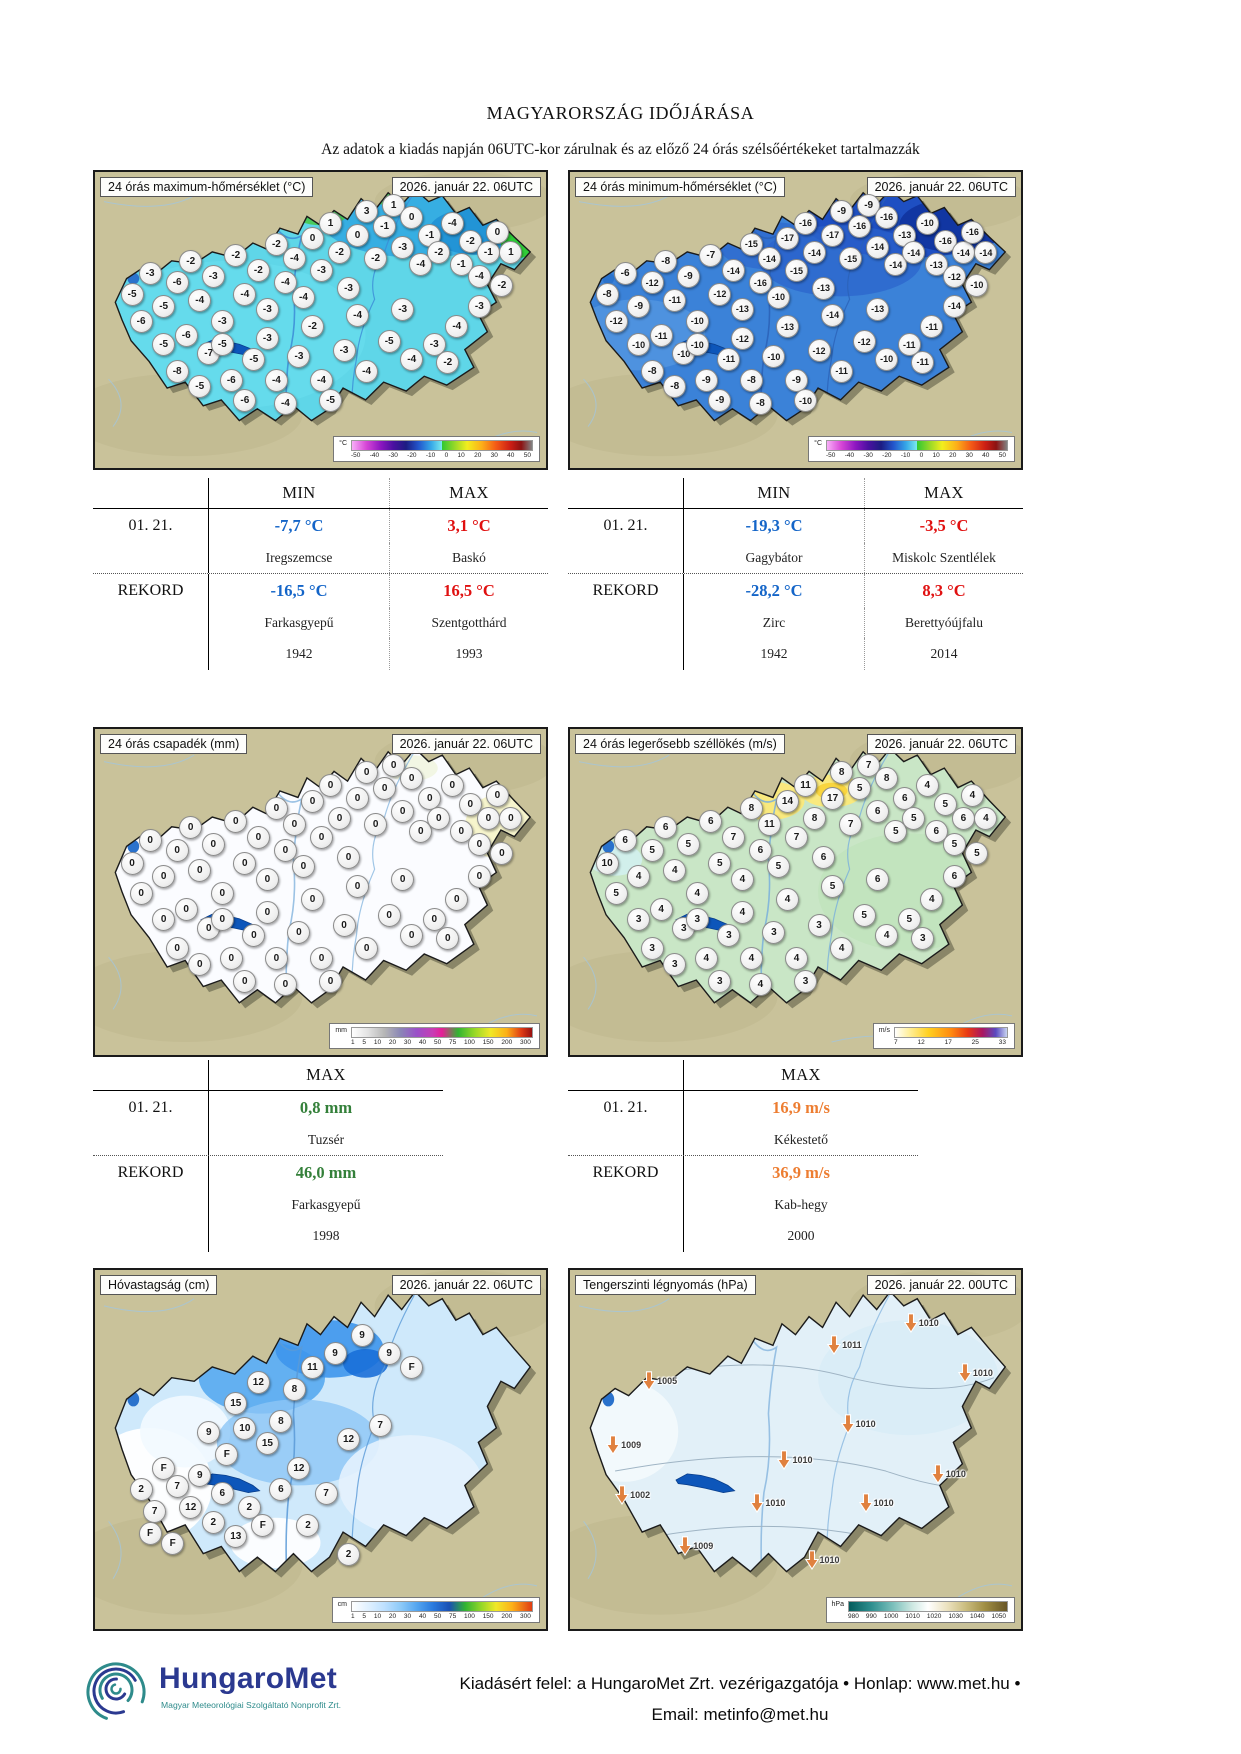 The height and width of the screenshot is (1754, 1241). What do you see at coordinates (116, 1692) in the screenshot?
I see `logo-swirl-icon` at bounding box center [116, 1692].